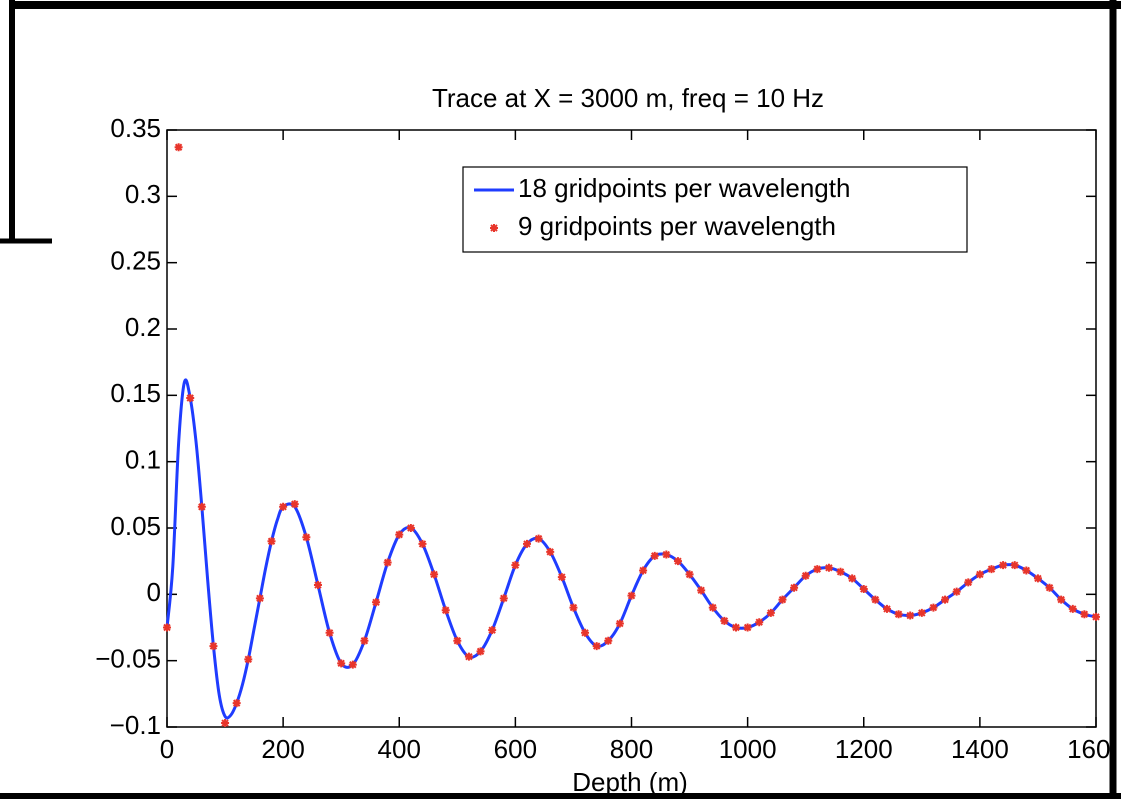  I want to click on y-tick-label: 0, so click(154, 592).